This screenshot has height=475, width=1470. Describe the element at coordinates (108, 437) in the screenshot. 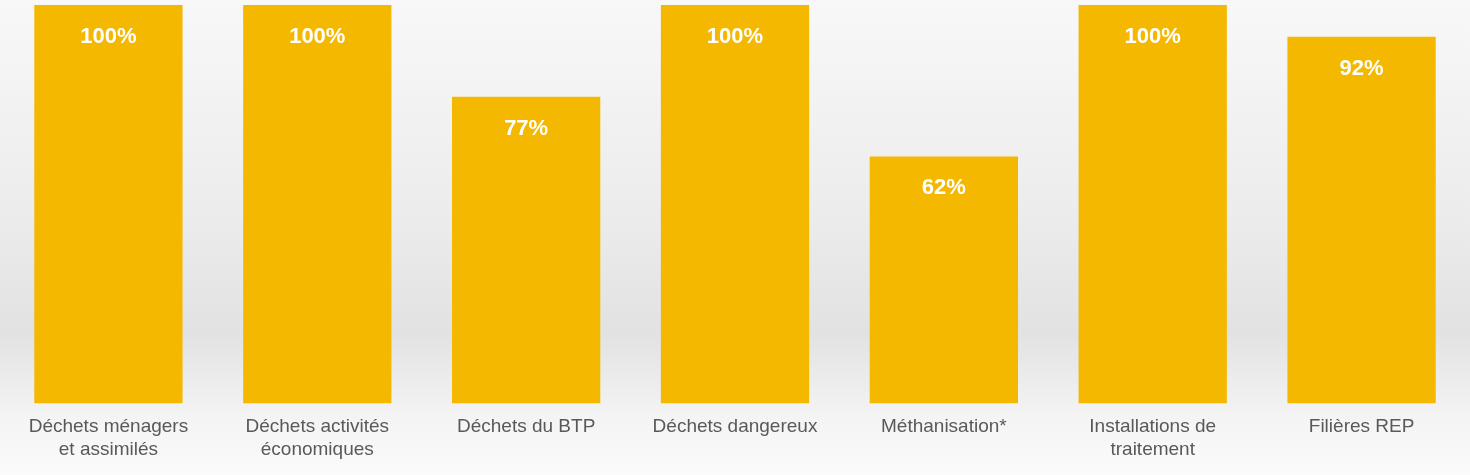

I see `x-tick-label: Déchets ménagers et assimilés` at that location.